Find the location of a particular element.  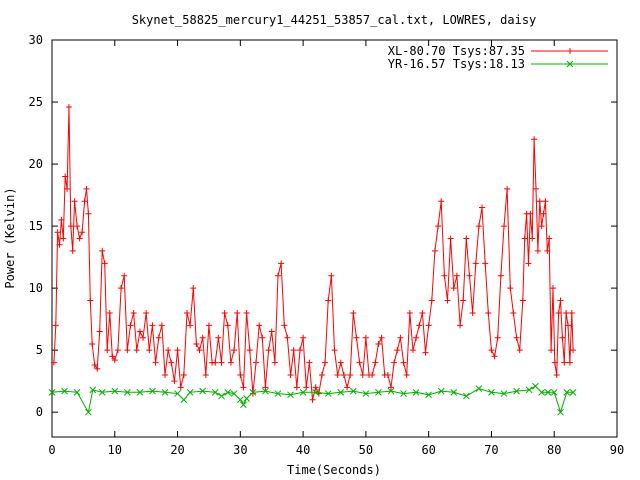

y-axis-label: Power (Kelvin) is located at coordinates (10, 237).